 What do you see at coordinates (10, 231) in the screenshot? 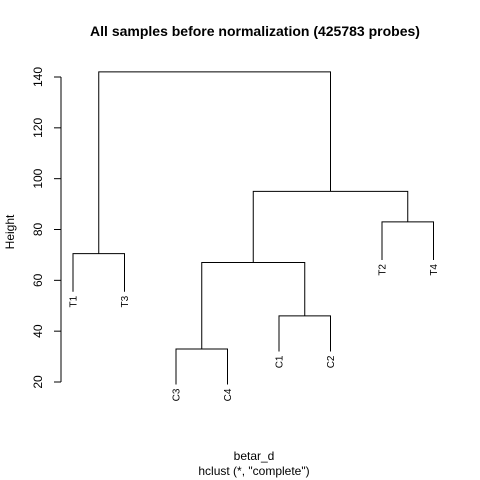
I see `y-axis-label: Height` at bounding box center [10, 231].